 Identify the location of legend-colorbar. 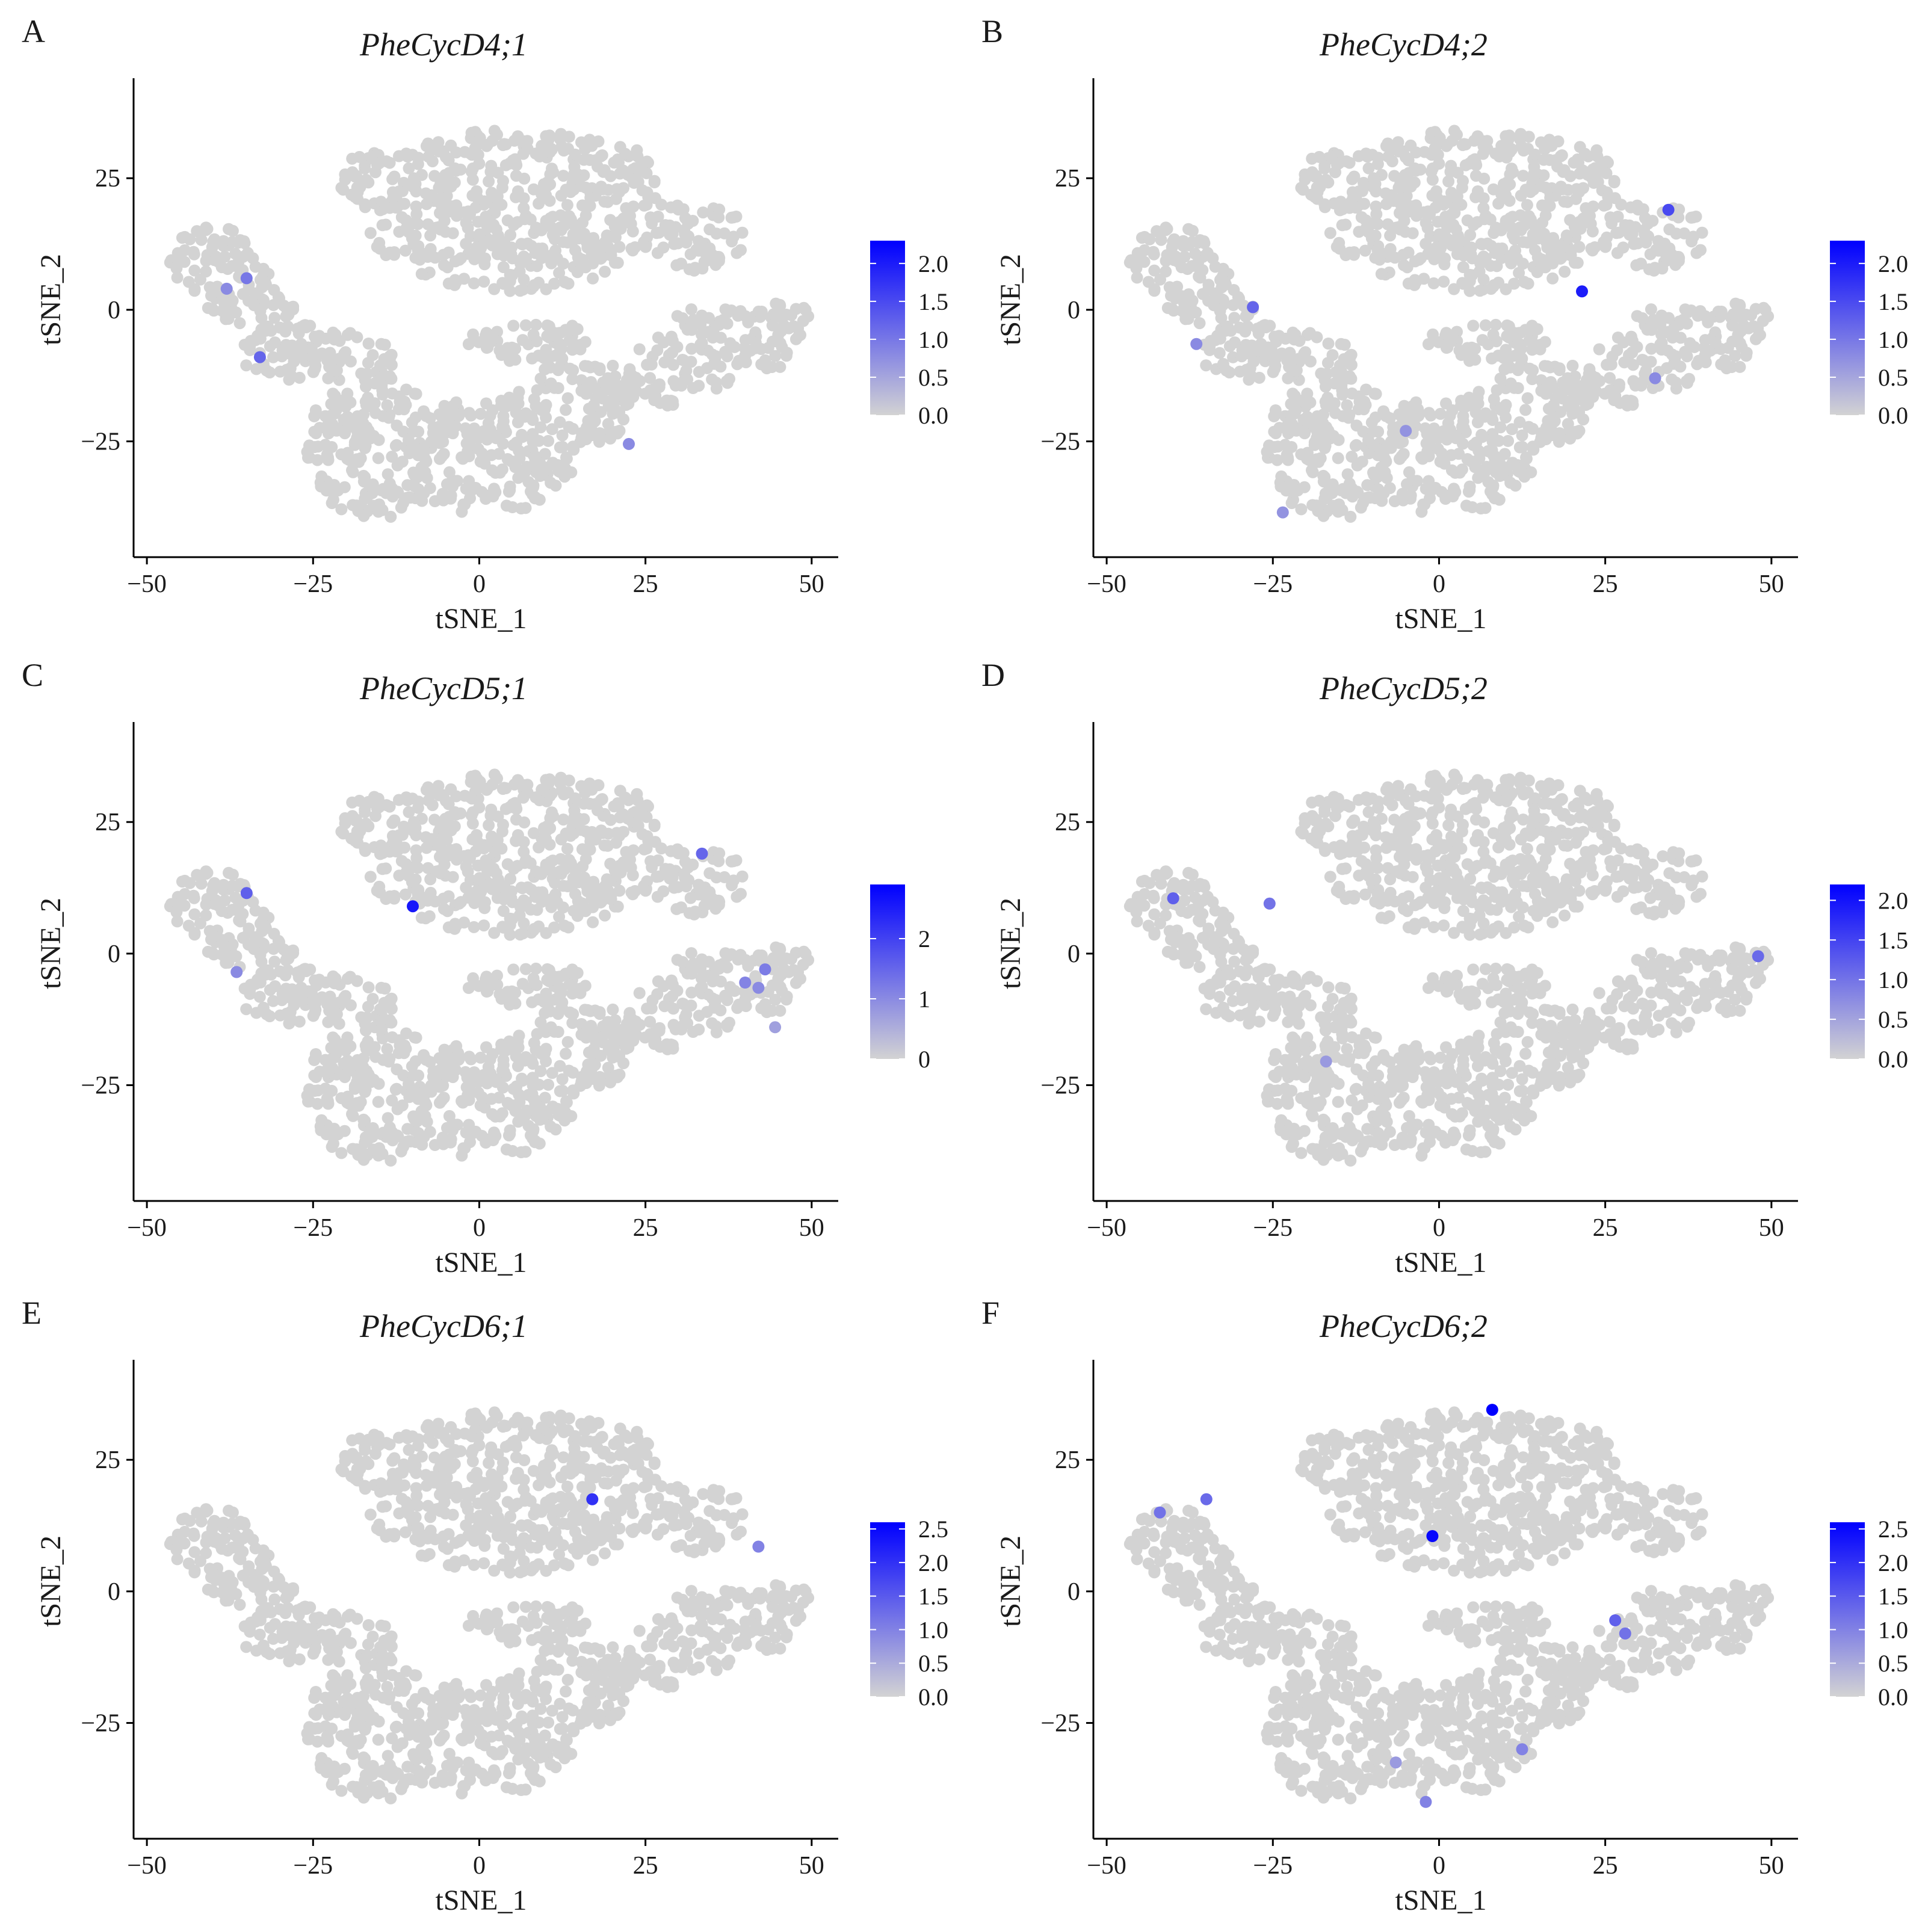
(888, 328).